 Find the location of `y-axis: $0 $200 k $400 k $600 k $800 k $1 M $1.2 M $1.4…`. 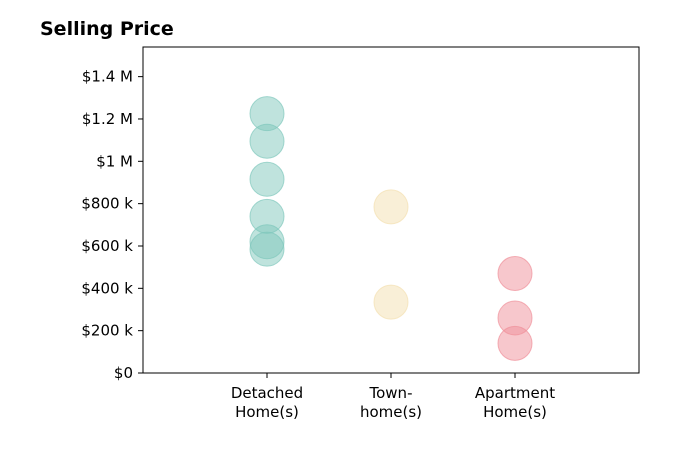

y-axis: $0 $200 k $400 k $600 k $800 k $1 M $1.2 M $1.4… is located at coordinates (112, 225).